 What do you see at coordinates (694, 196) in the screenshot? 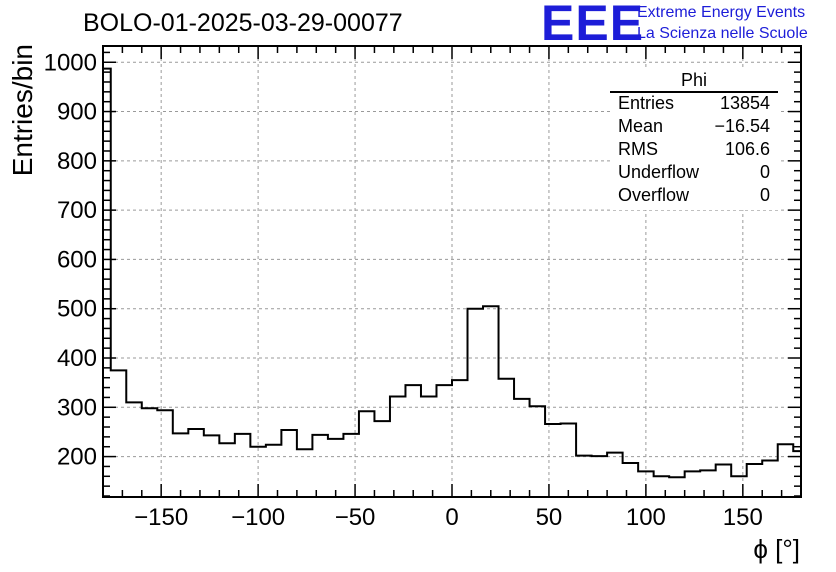
I see `stats-row-overflow: Overflow 0` at bounding box center [694, 196].